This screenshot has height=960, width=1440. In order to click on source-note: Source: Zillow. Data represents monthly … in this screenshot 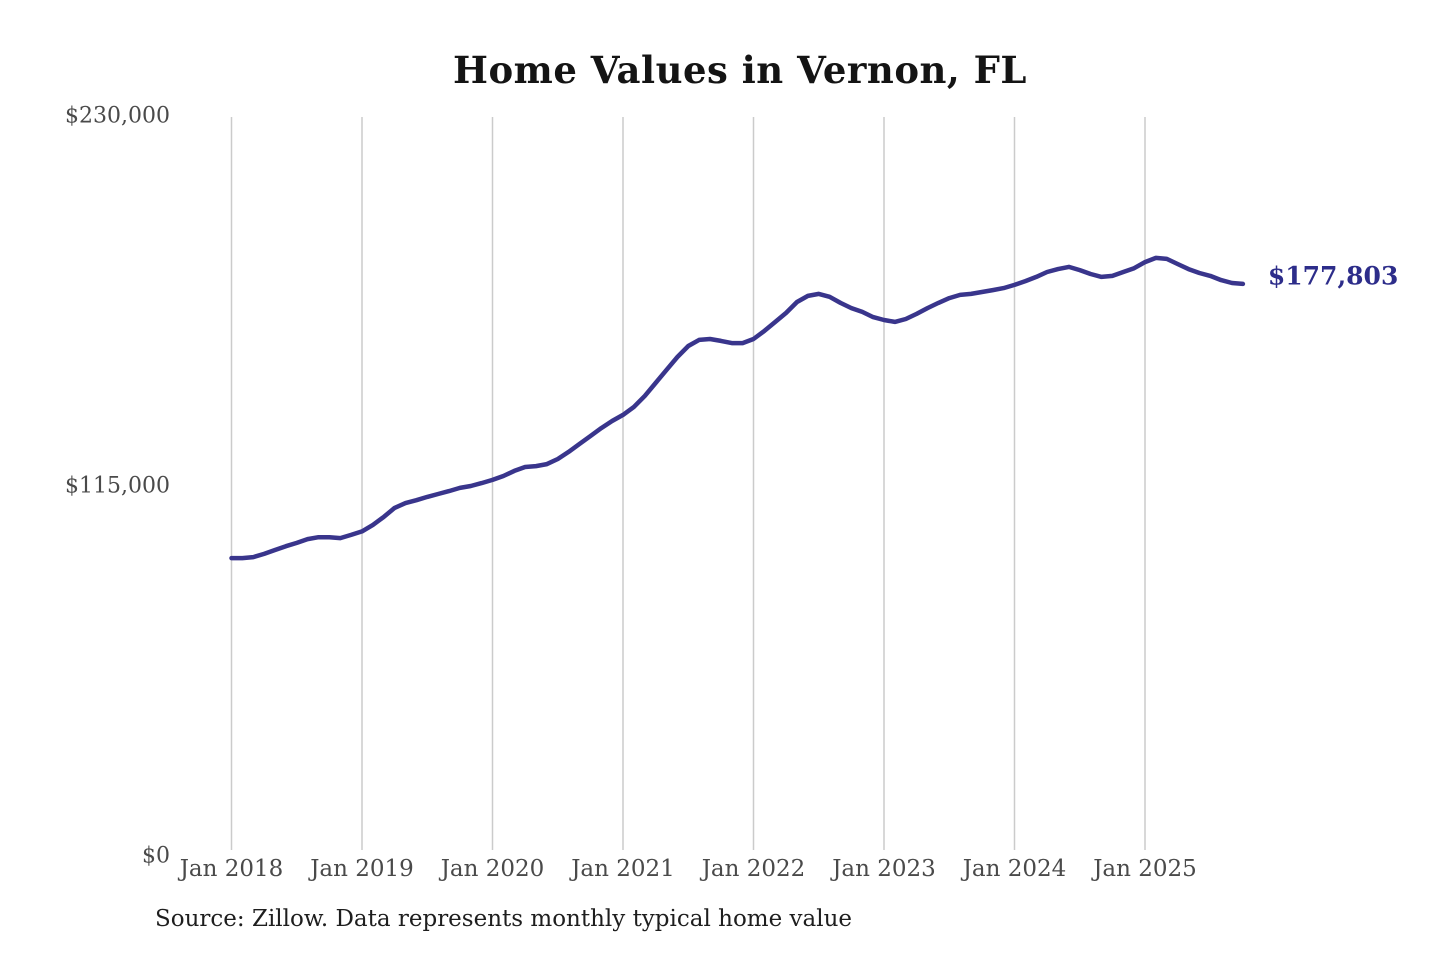, I will do `click(504, 919)`.